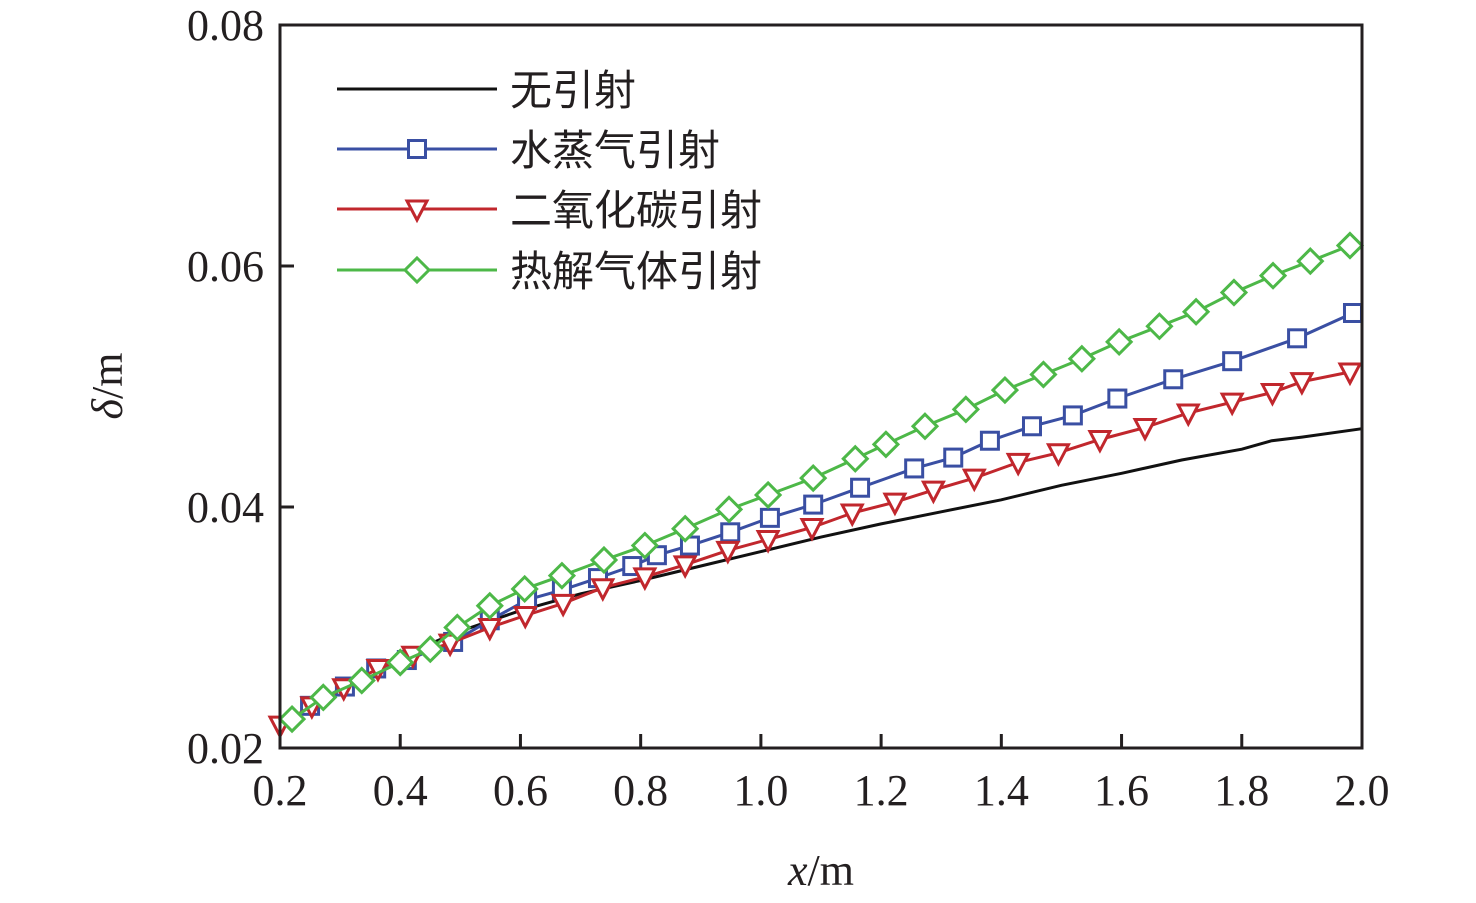  Describe the element at coordinates (831, 870) in the screenshot. I see `x-axis-unit: /m` at that location.